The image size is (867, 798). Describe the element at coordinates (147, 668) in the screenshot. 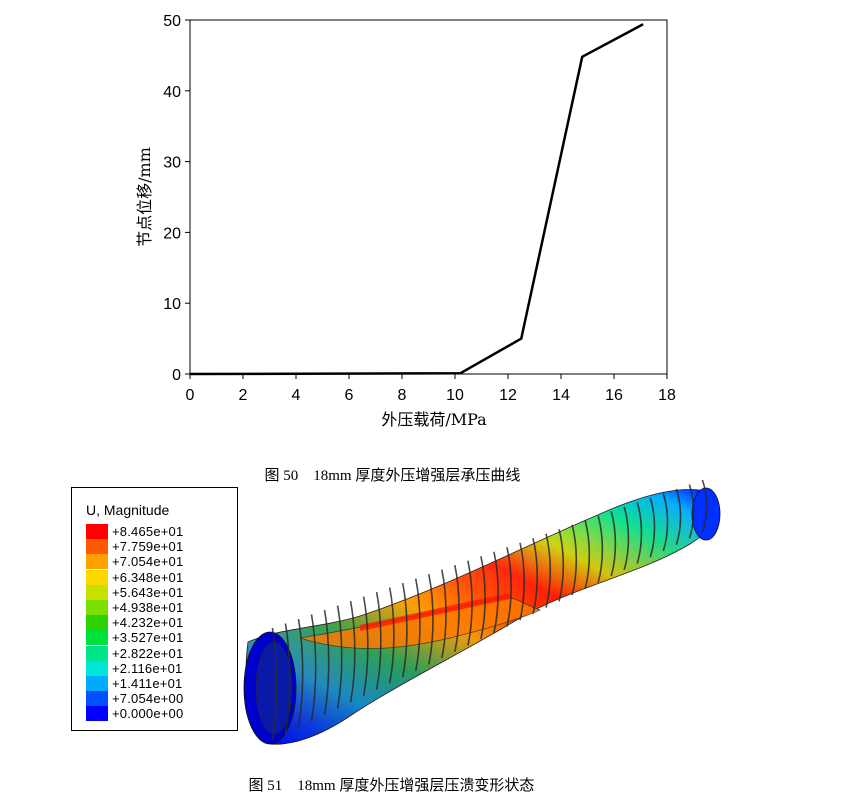

I see `legend-value: +2.116e+01` at that location.